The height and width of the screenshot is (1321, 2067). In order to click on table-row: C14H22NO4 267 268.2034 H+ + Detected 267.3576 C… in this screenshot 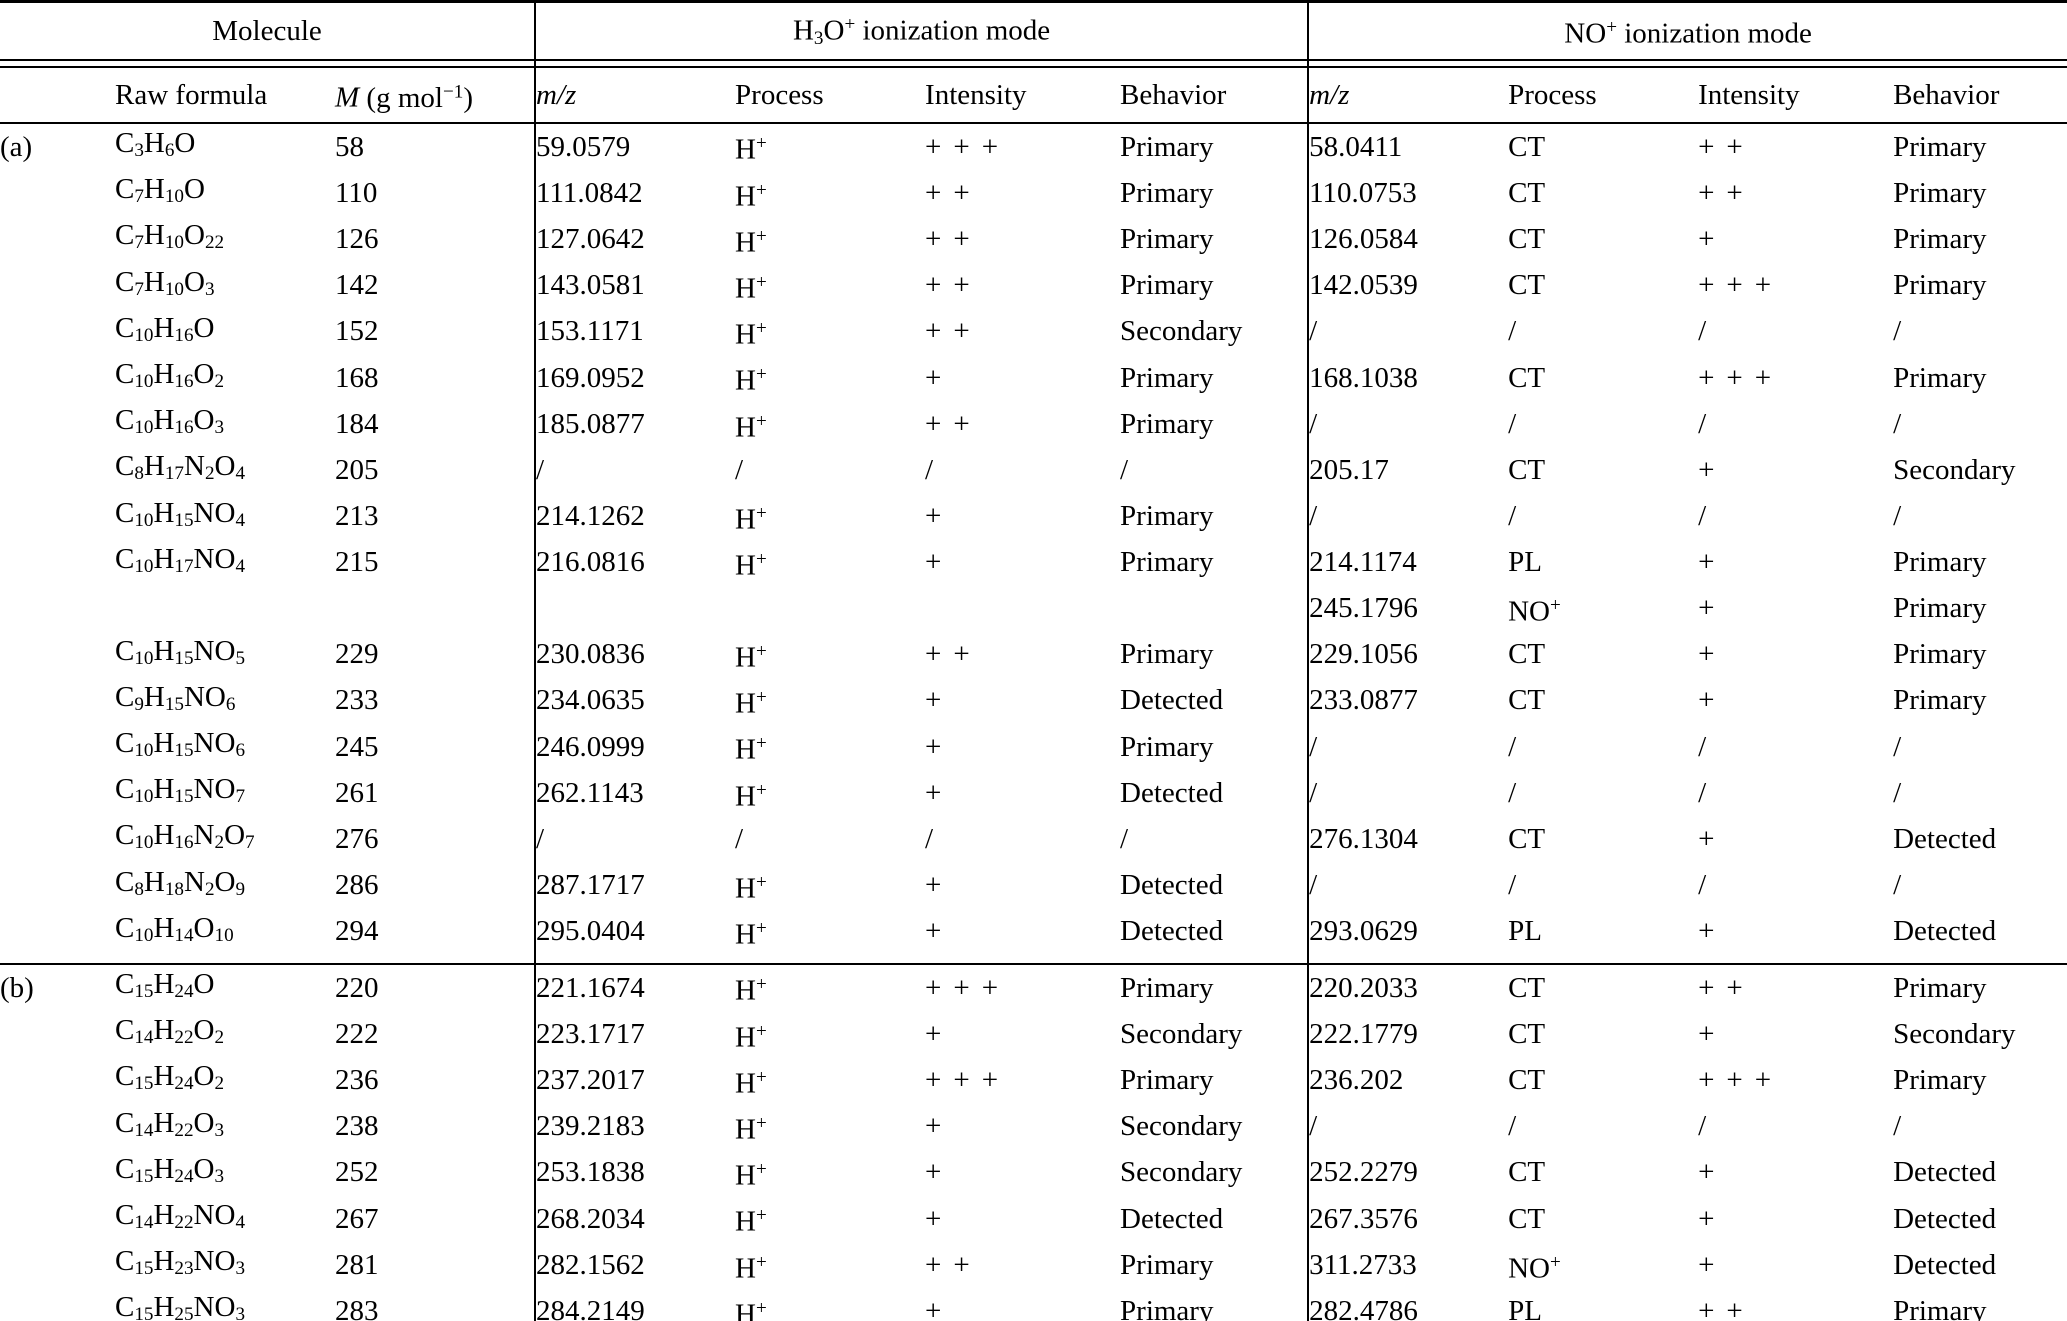, I will do `click(1033, 1219)`.